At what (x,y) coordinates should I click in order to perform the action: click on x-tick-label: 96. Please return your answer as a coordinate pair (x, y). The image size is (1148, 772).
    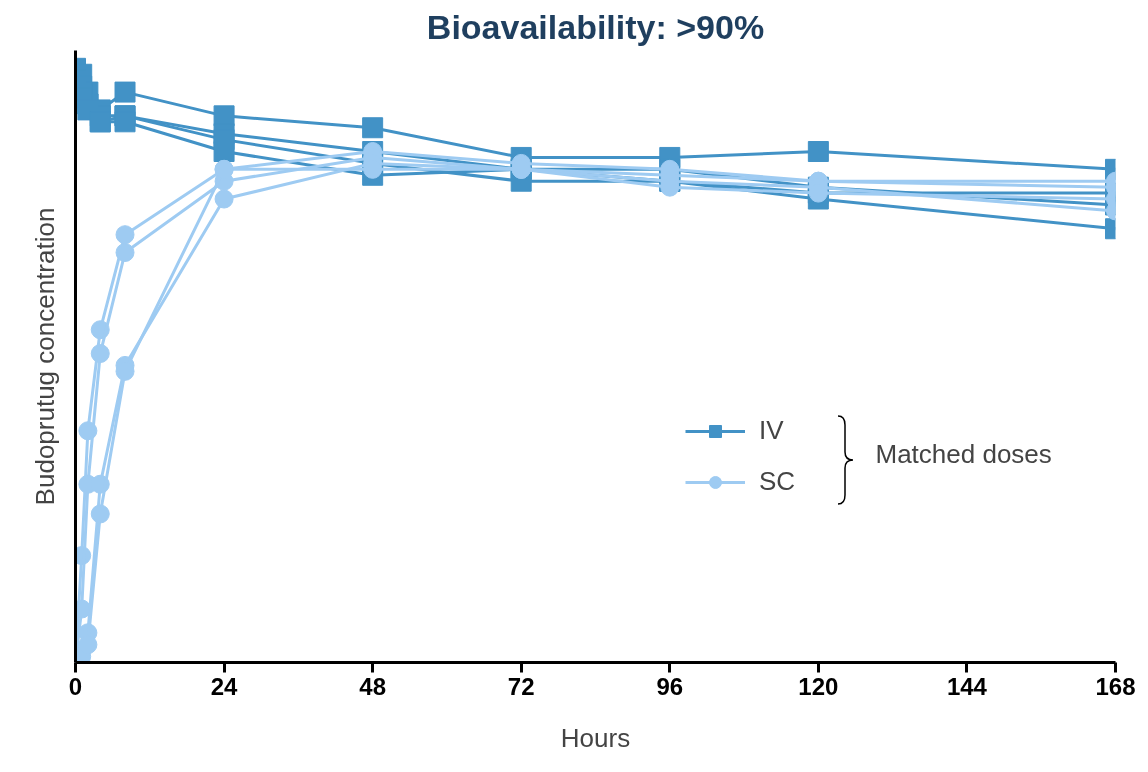
    Looking at the image, I should click on (670, 686).